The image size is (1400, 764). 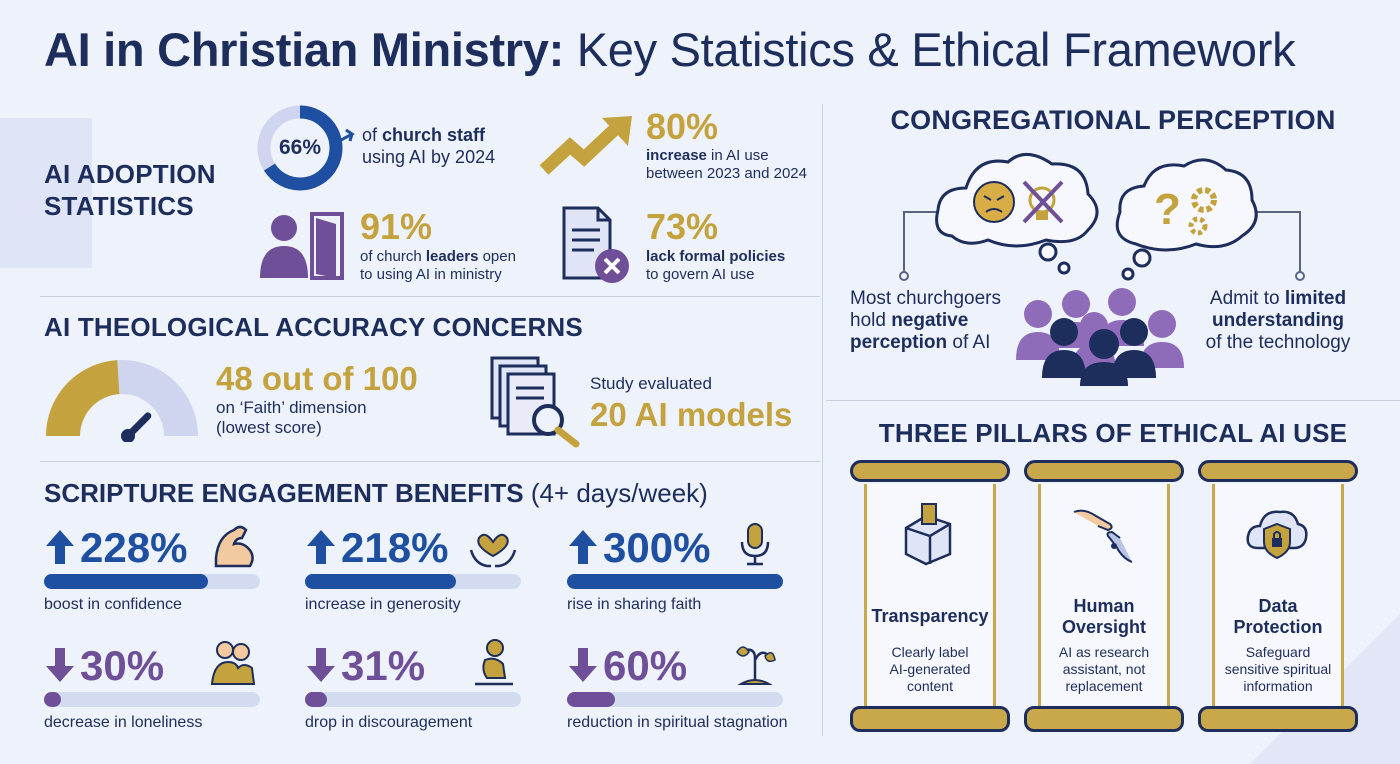 What do you see at coordinates (535, 402) in the screenshot?
I see `document-search-icon` at bounding box center [535, 402].